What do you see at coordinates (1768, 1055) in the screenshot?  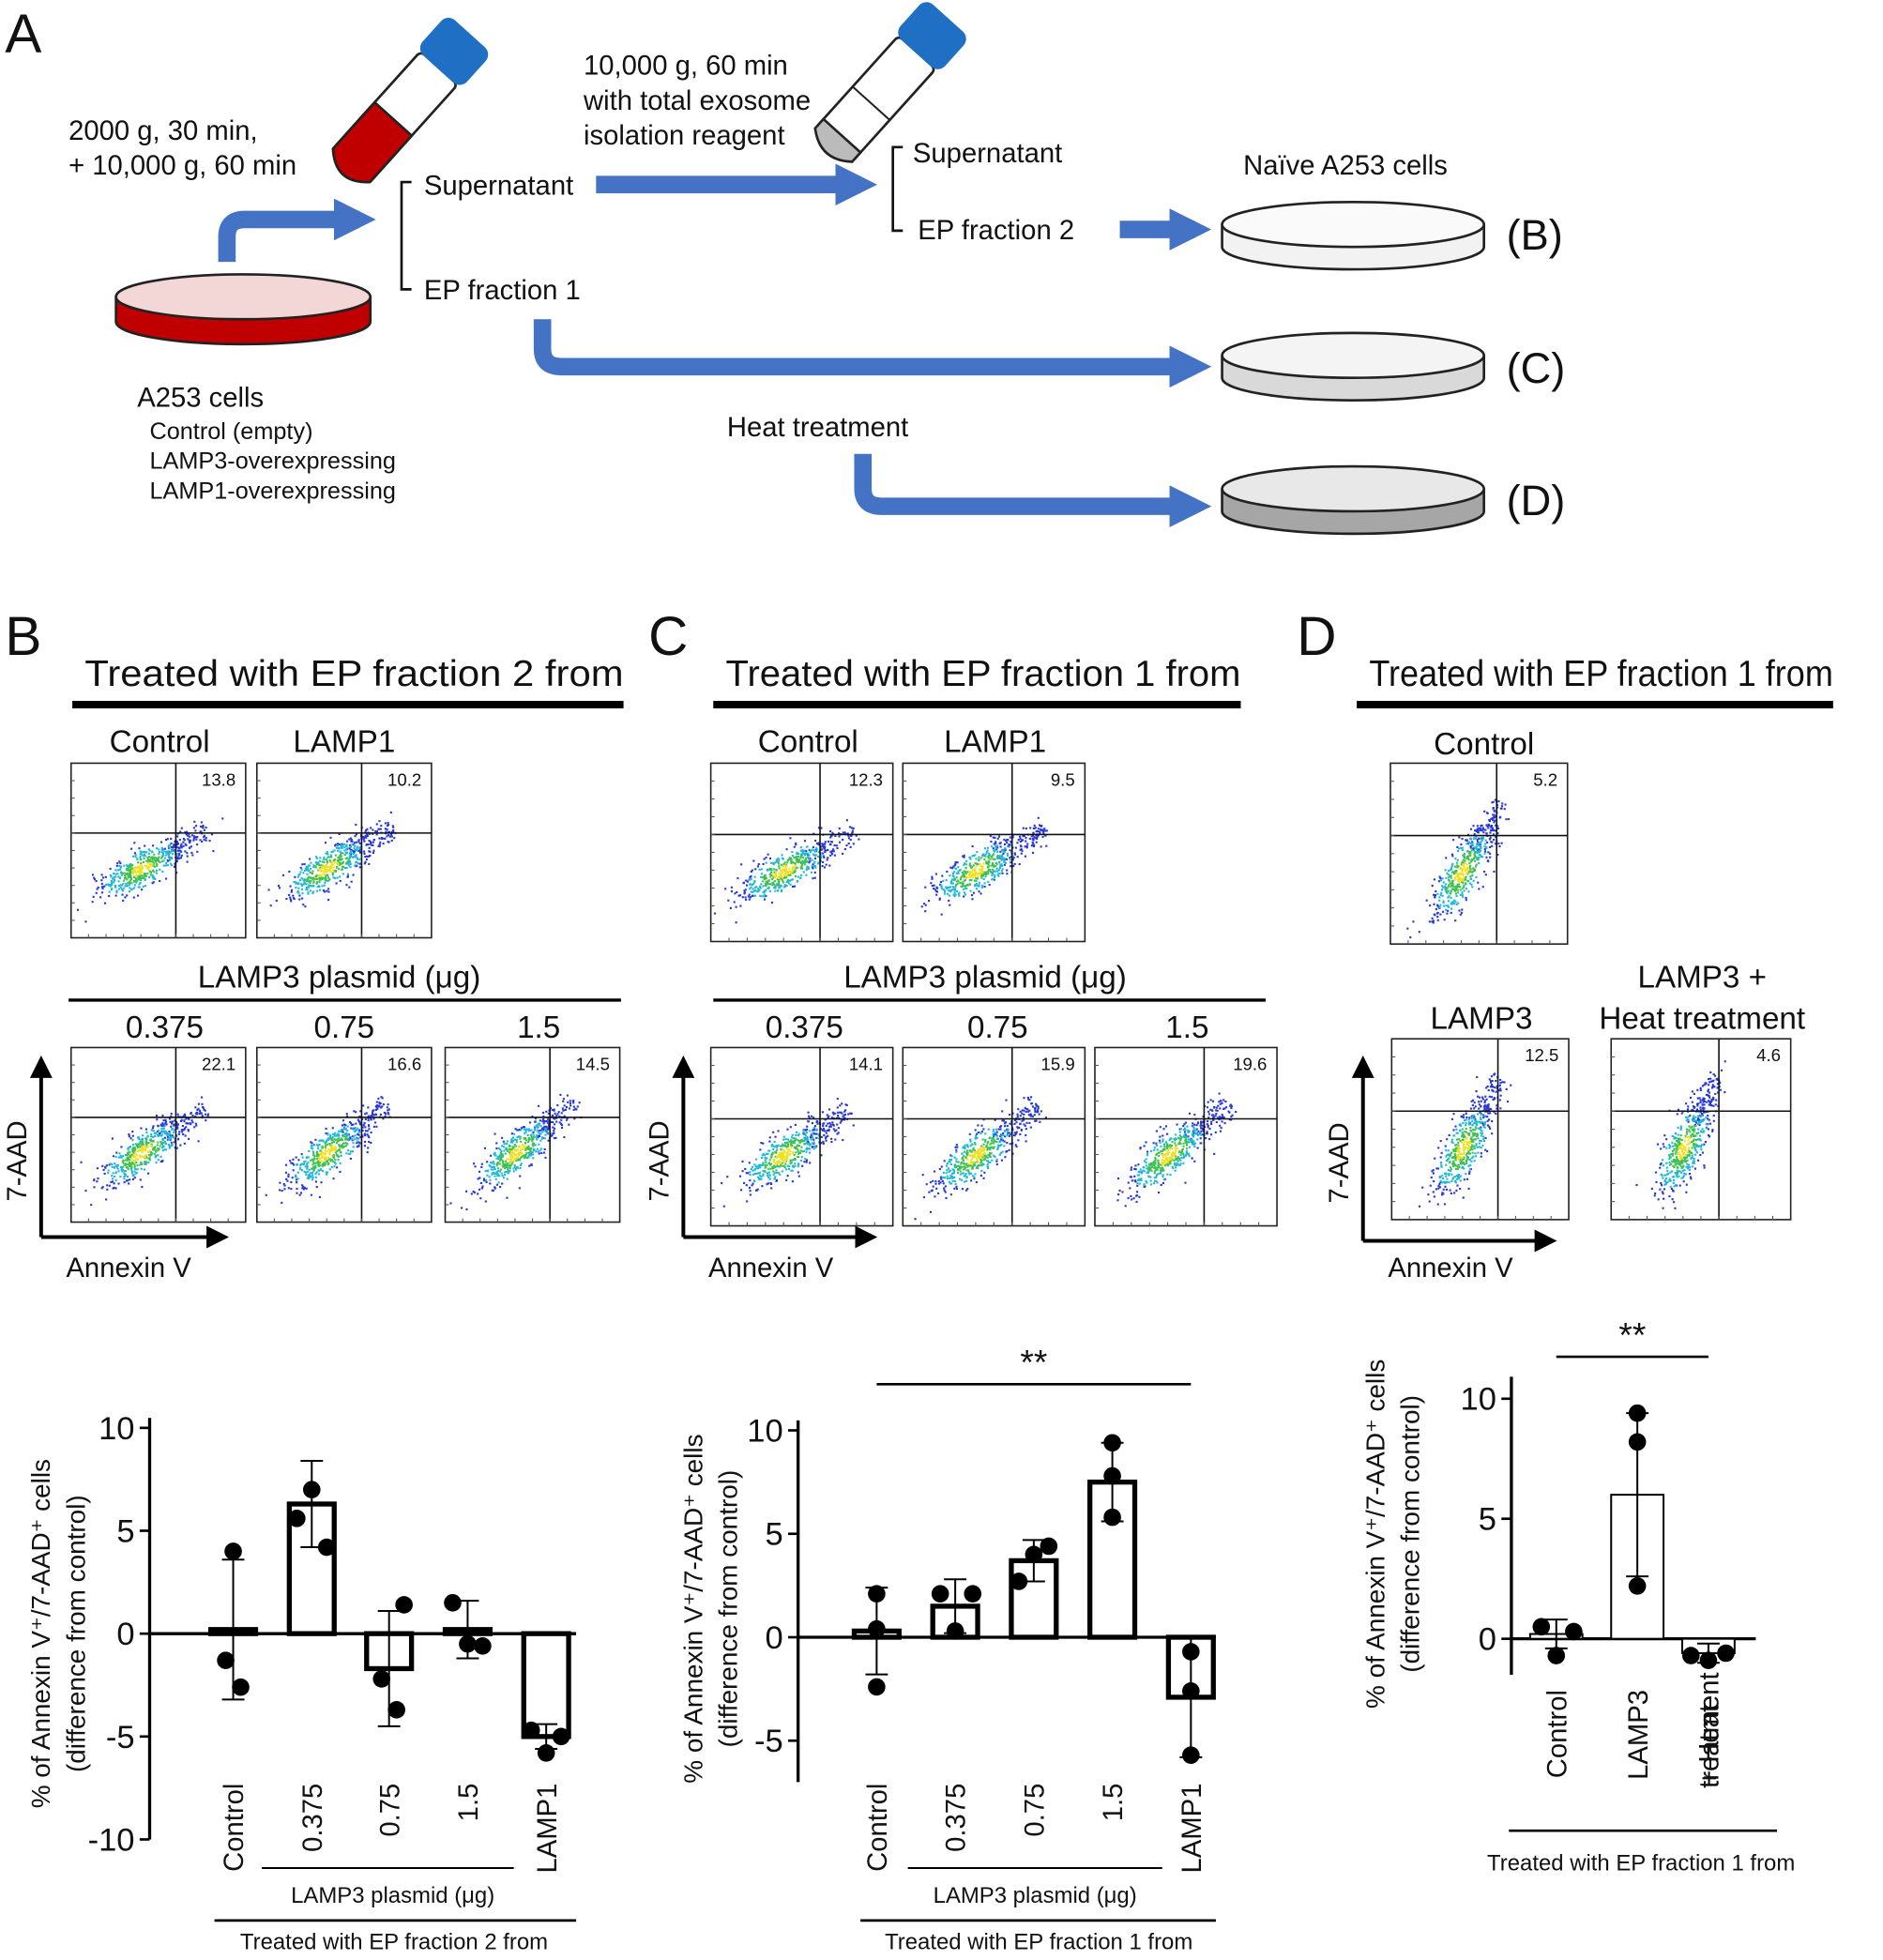 I see `quadrant-percent: 4.6` at bounding box center [1768, 1055].